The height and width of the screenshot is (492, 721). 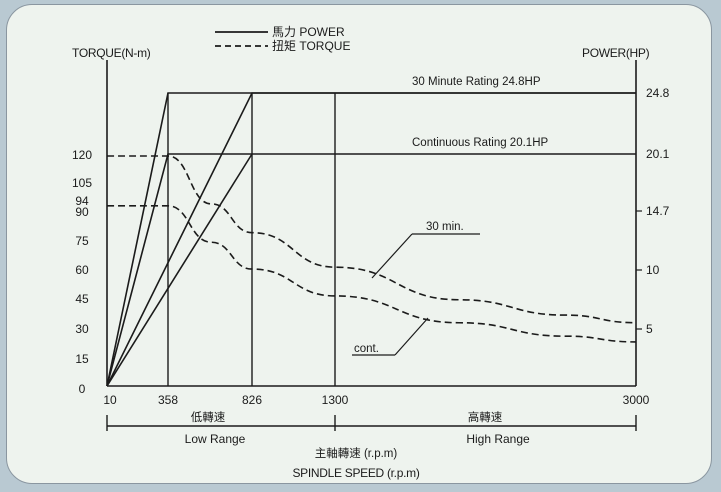 What do you see at coordinates (653, 270) in the screenshot?
I see `y-right-tick-10: 10` at bounding box center [653, 270].